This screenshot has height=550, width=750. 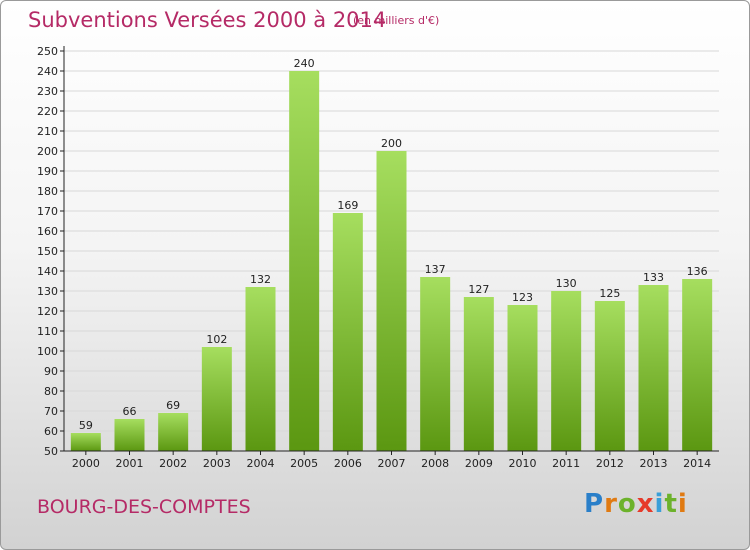 I want to click on bar-value-label: 125, so click(x=609, y=293).